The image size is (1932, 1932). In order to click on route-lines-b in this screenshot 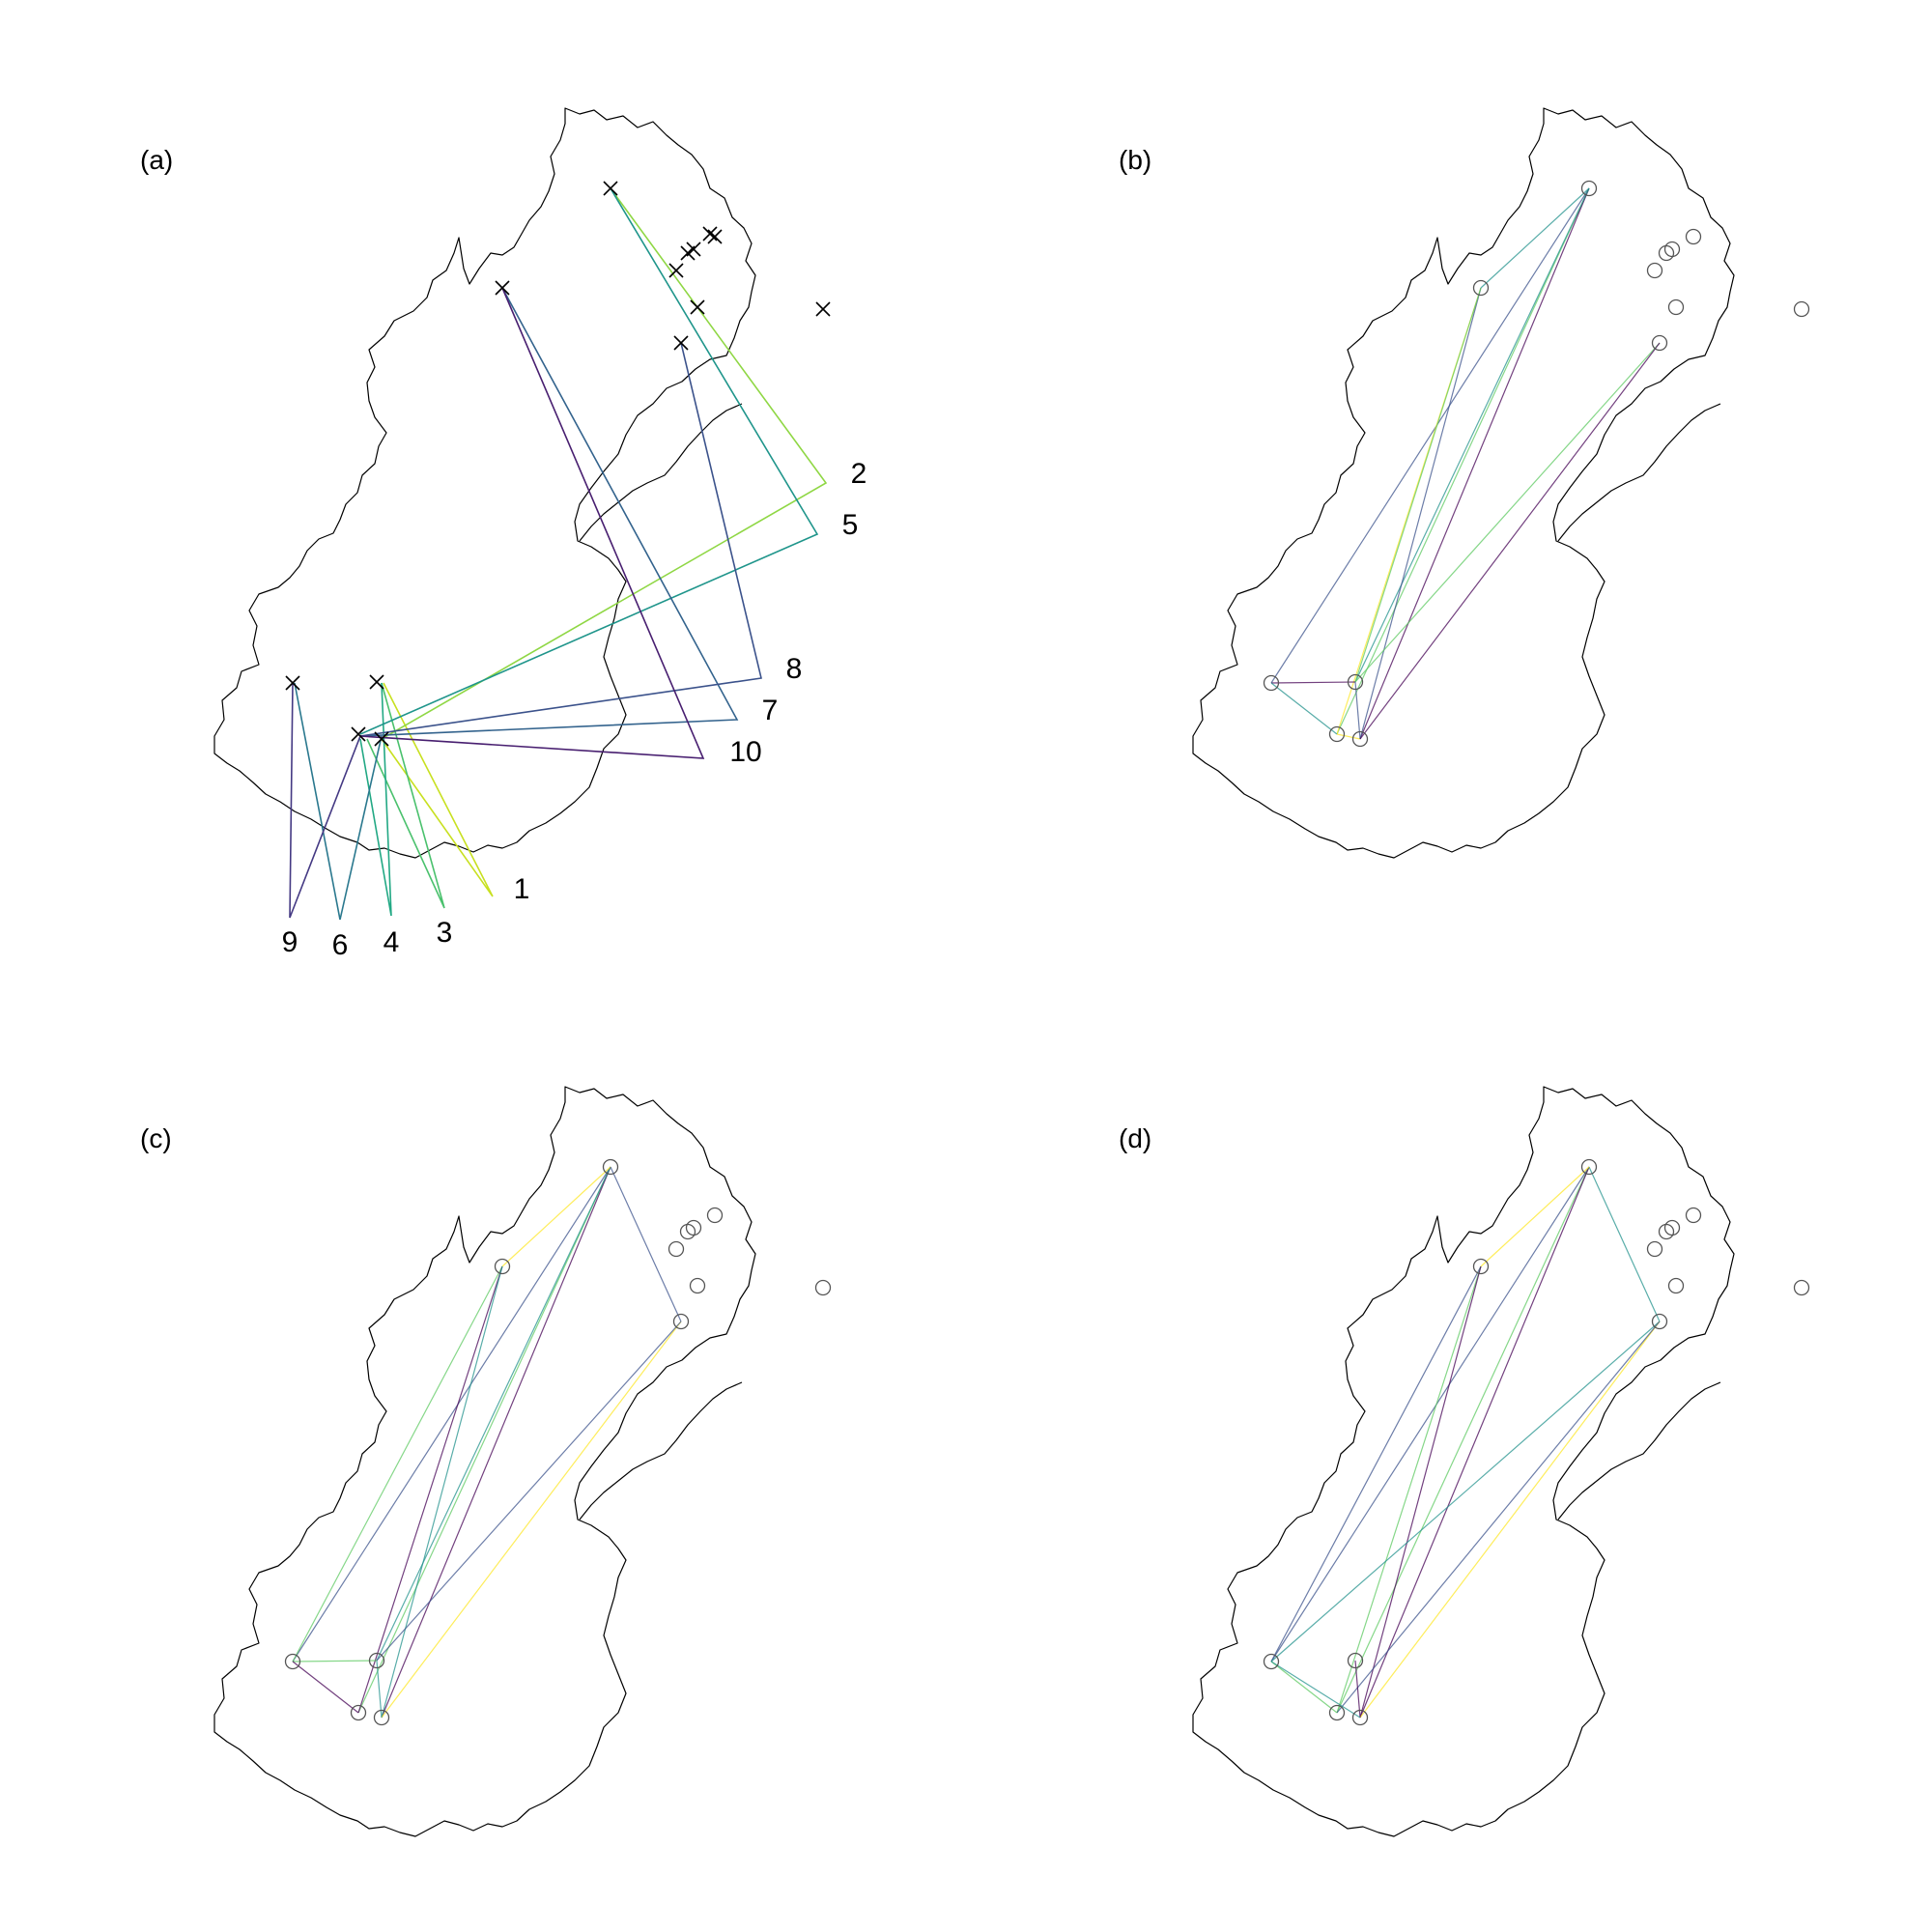, I will do `click(1465, 463)`.